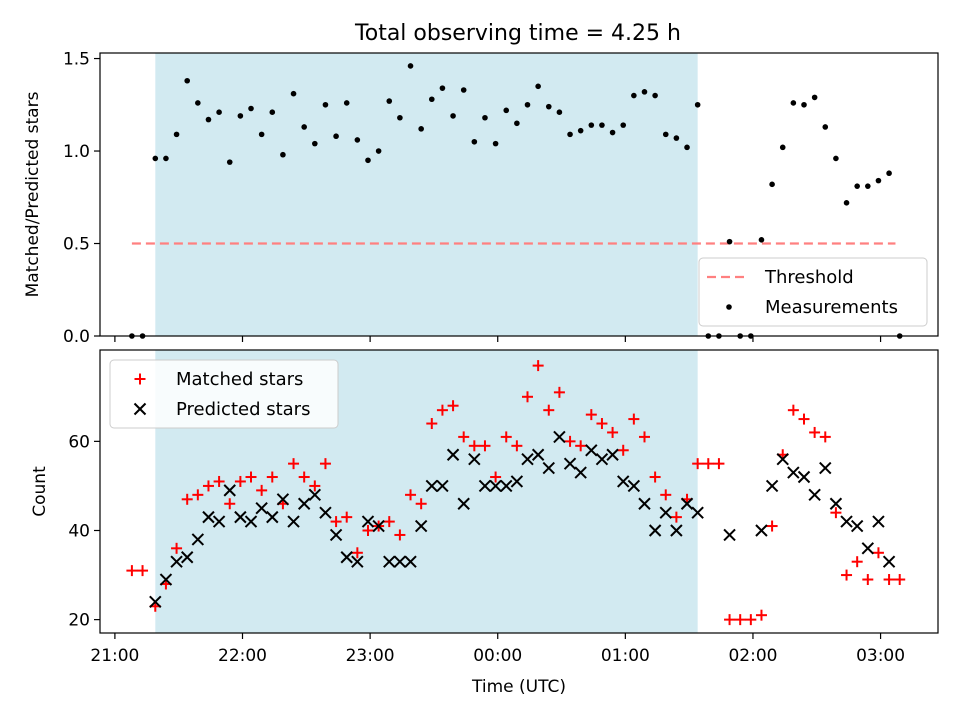  Describe the element at coordinates (239, 379) in the screenshot. I see `legend-label: Matched stars` at that location.